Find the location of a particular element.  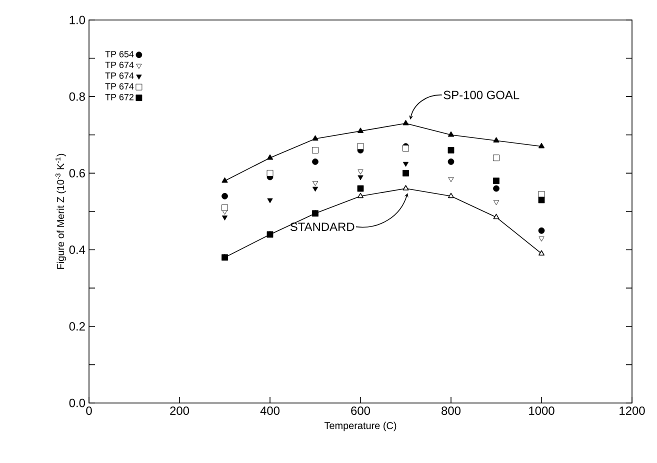

annotation: STANDARD is located at coordinates (322, 227).